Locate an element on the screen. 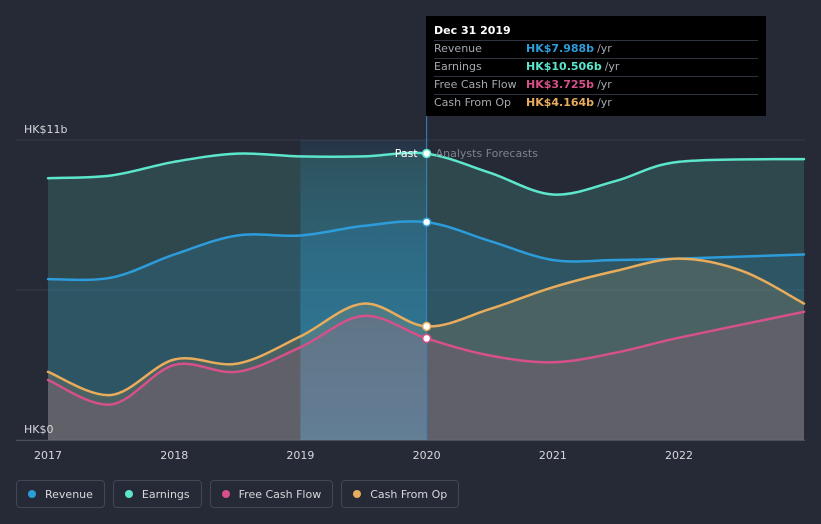 Image resolution: width=821 pixels, height=524 pixels. tooltip-row: Earnings HK$10.506b/yr is located at coordinates (596, 67).